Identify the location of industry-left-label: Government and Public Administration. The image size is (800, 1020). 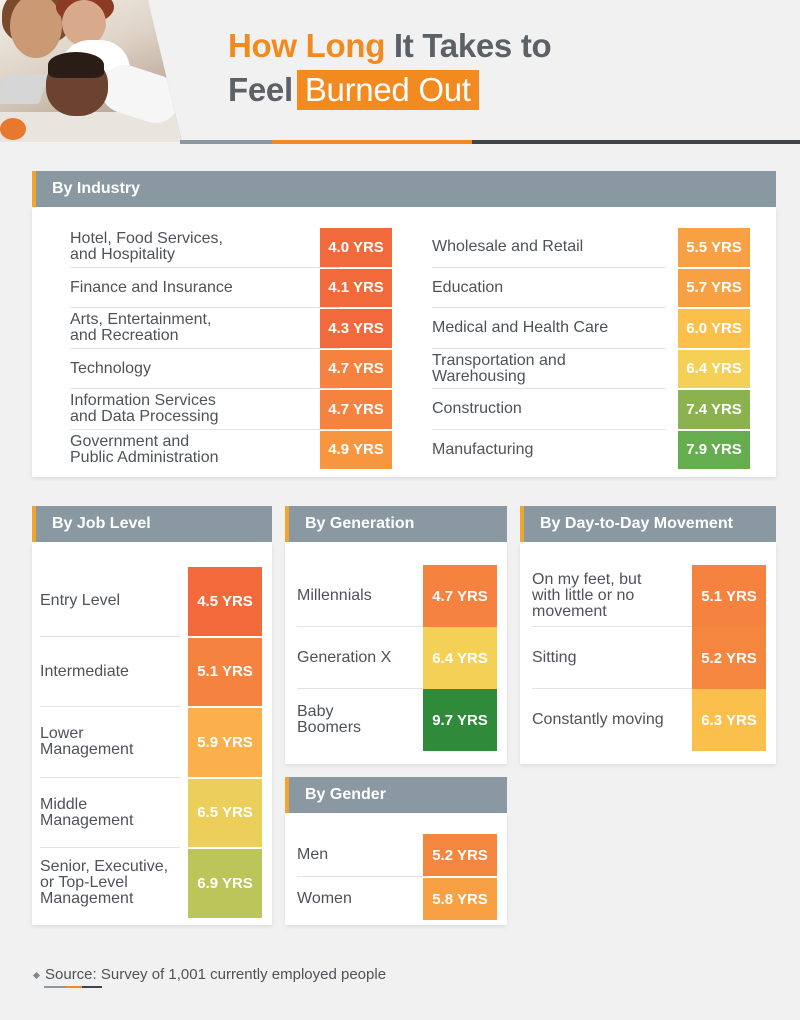
(144, 449).